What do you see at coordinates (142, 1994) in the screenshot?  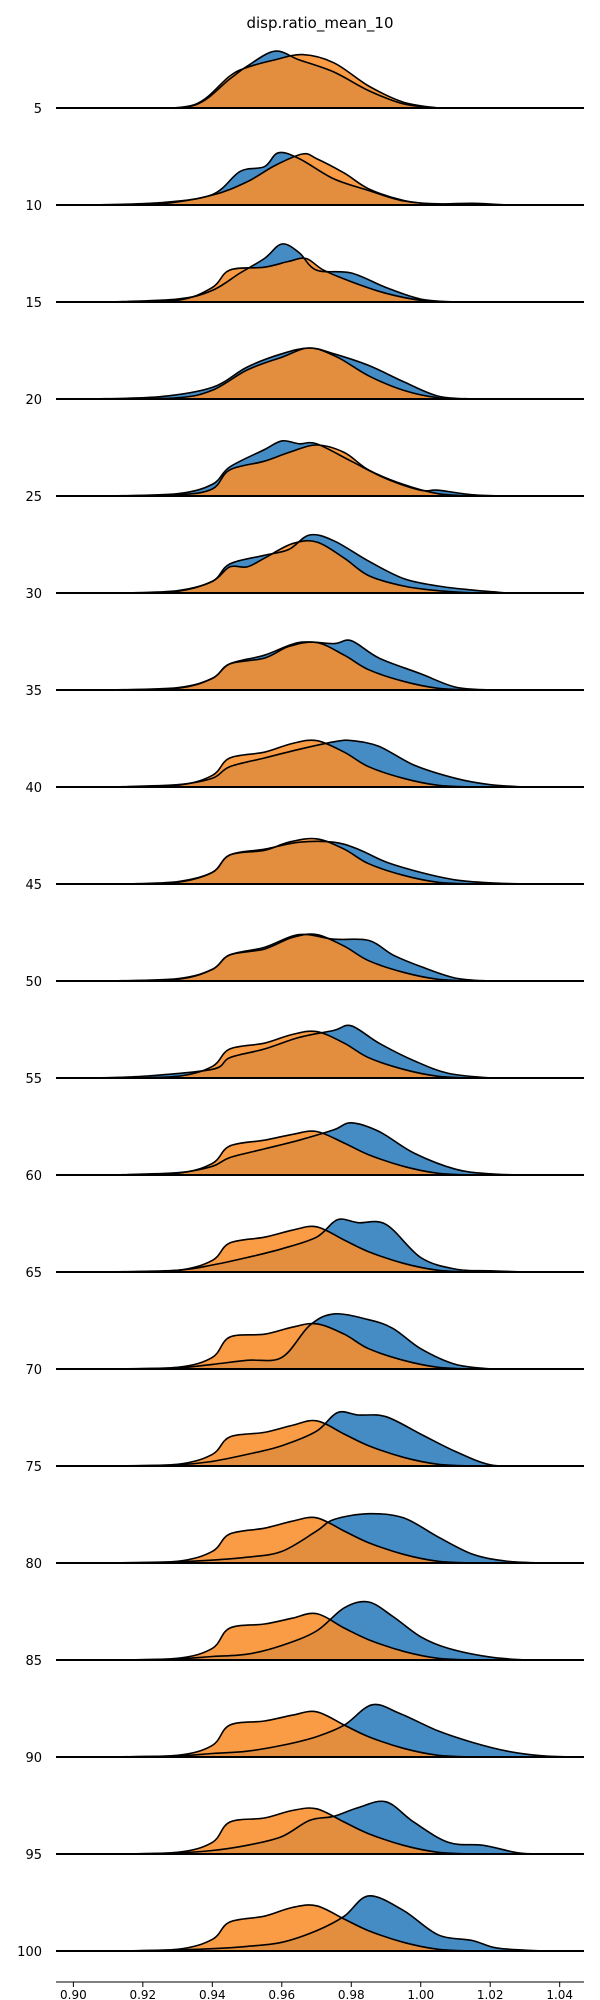 I see `x-tick-label: 0.92` at bounding box center [142, 1994].